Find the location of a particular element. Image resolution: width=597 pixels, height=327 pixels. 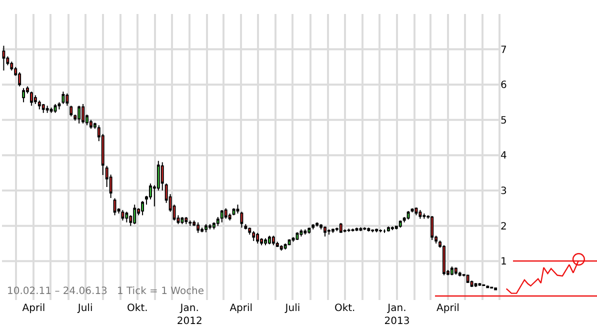

y-tick-label: 6 is located at coordinates (503, 86).